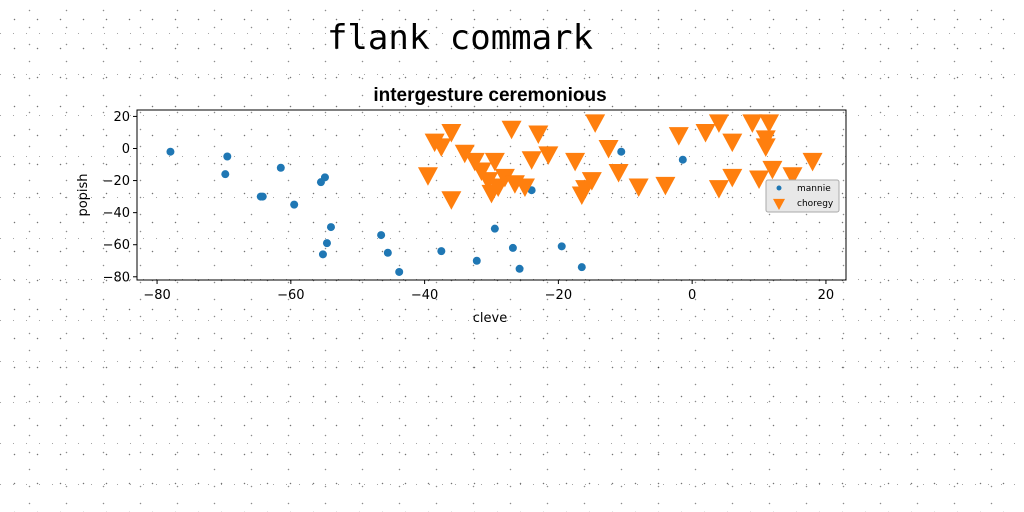  What do you see at coordinates (126, 149) in the screenshot?
I see `y-tick-label: 0` at bounding box center [126, 149].